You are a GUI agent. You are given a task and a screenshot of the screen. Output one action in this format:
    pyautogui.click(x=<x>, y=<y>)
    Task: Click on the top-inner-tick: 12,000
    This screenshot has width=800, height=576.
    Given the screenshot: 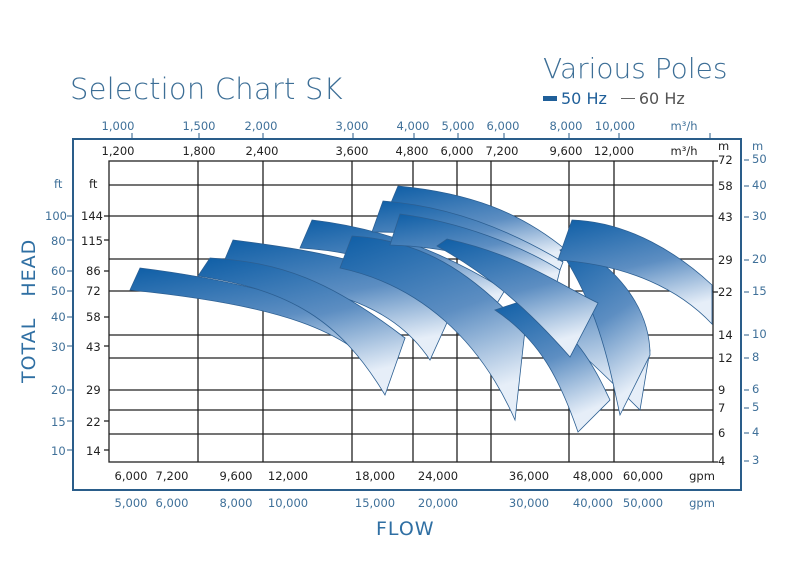 What is the action you would take?
    pyautogui.click(x=614, y=151)
    